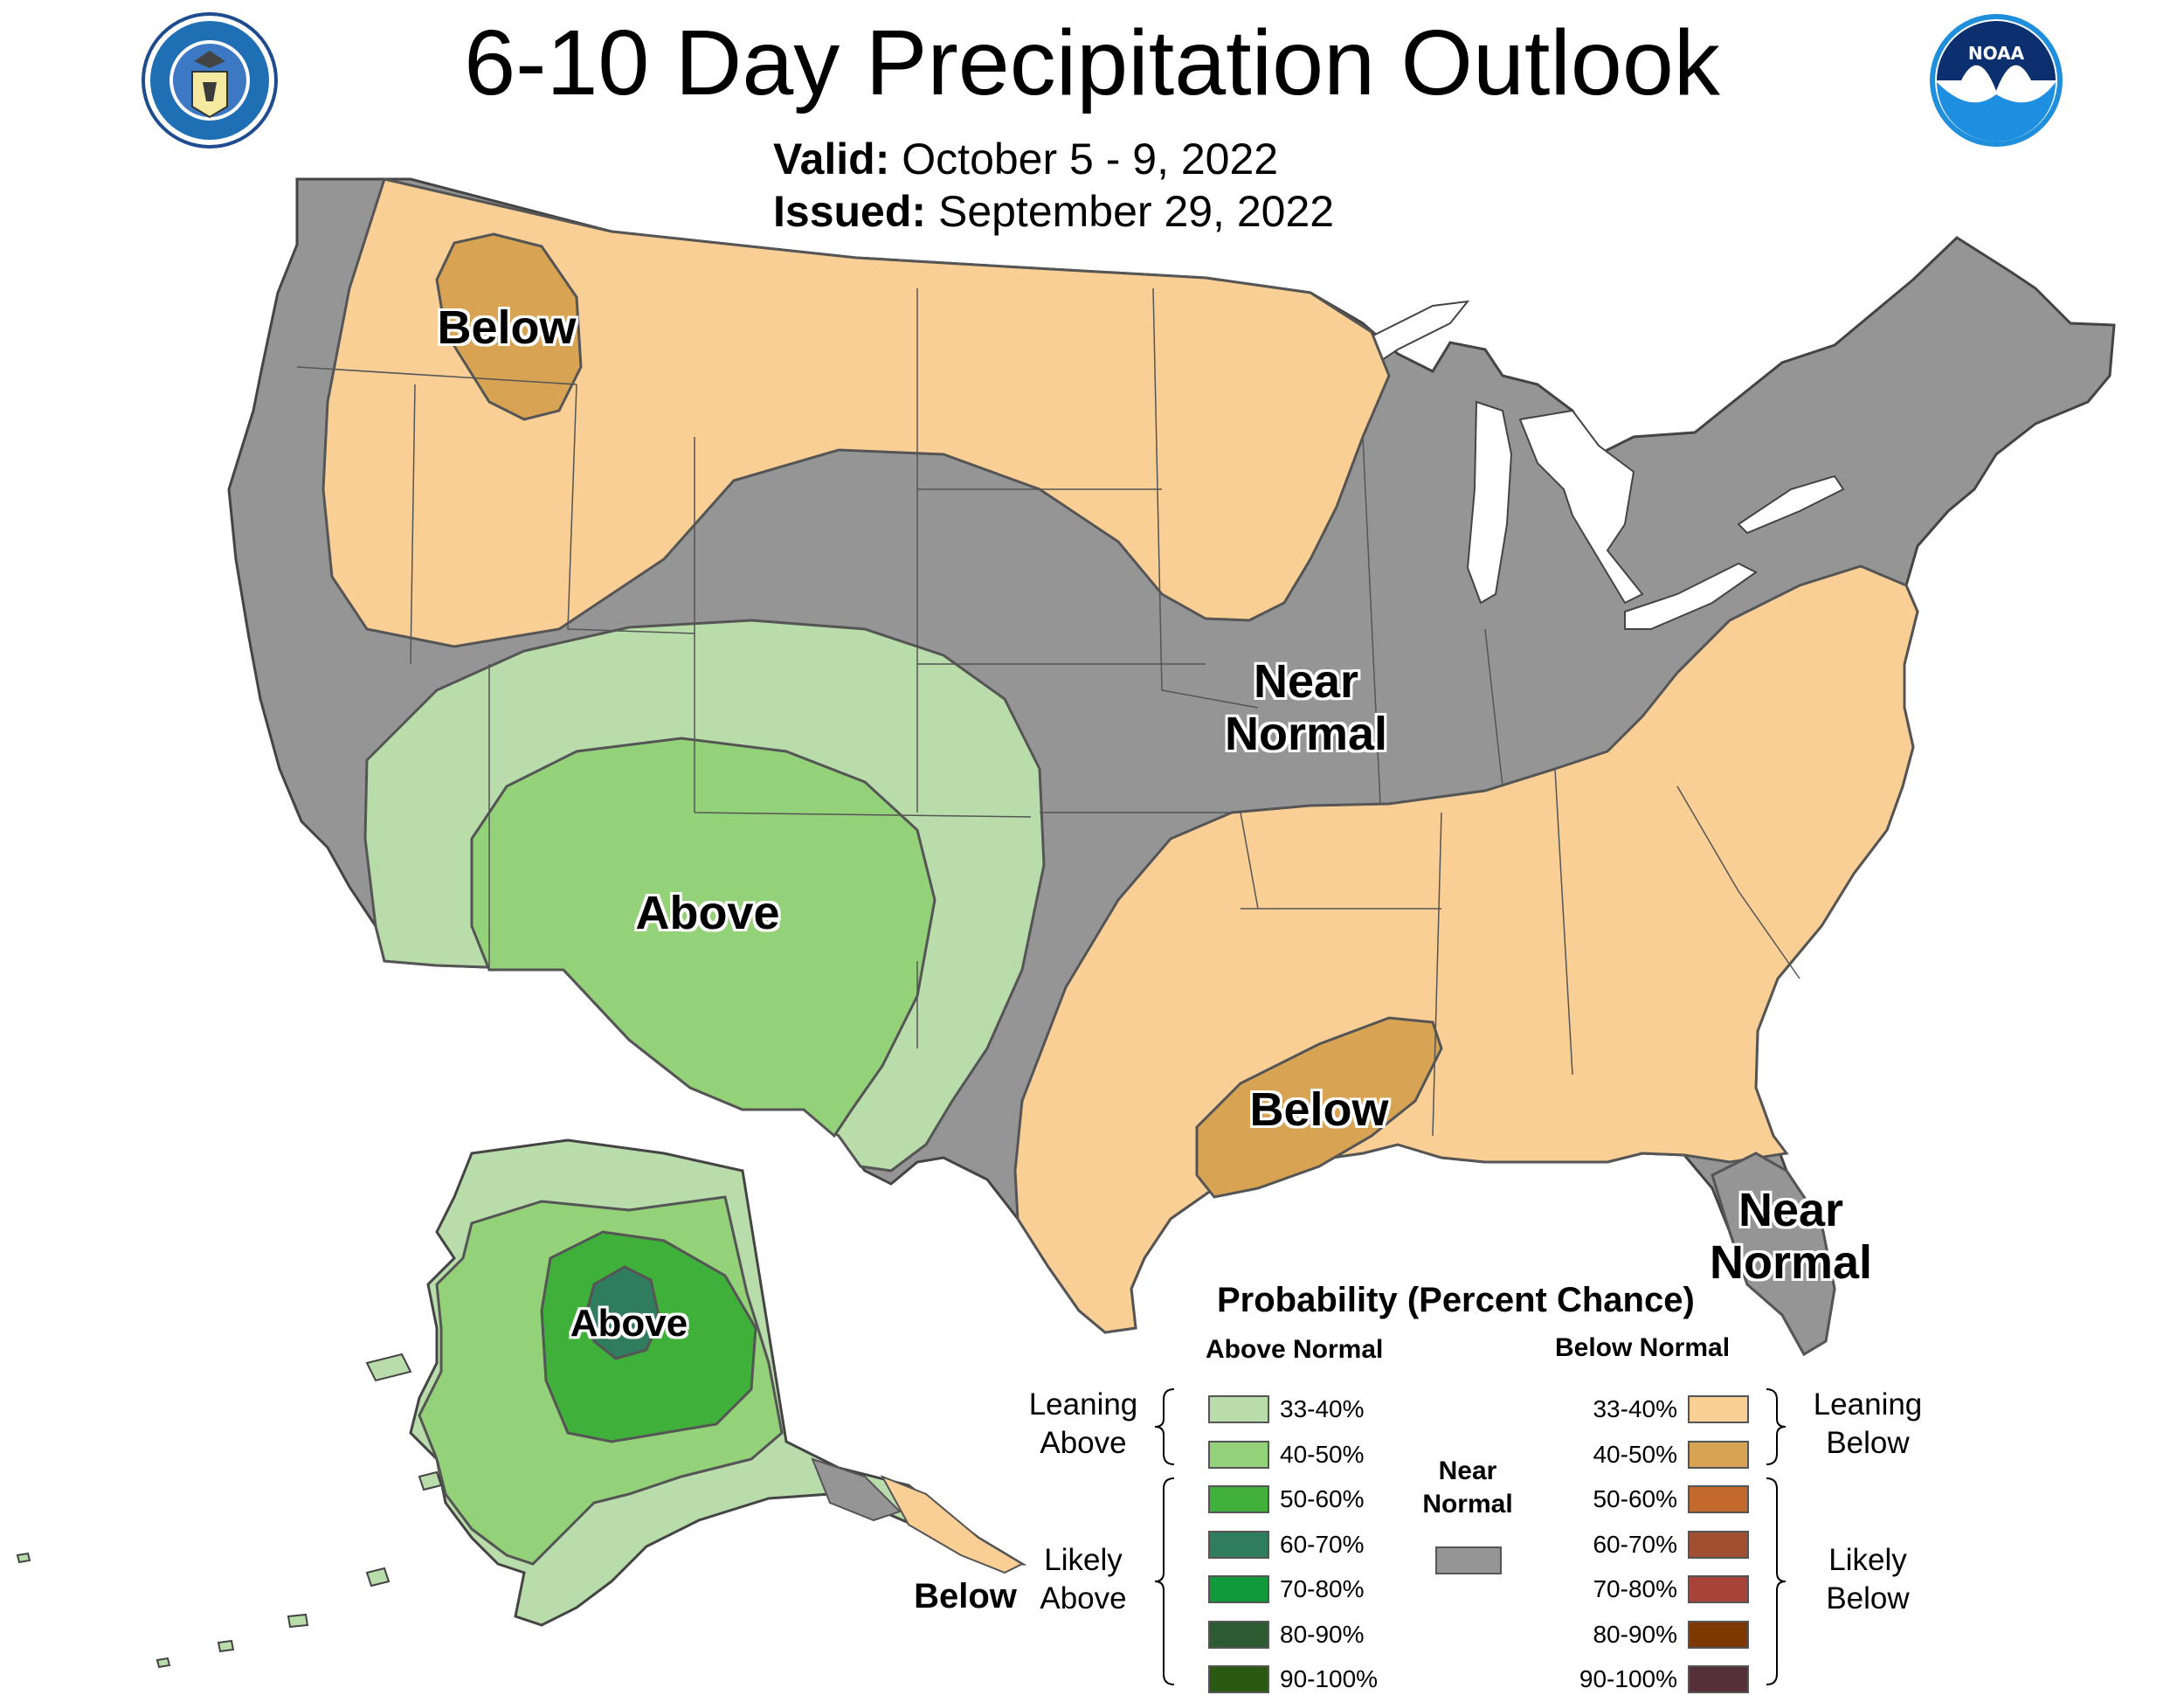 This screenshot has height=1695, width=2184. I want to click on legend-near-normal-swatch, so click(1468, 1560).